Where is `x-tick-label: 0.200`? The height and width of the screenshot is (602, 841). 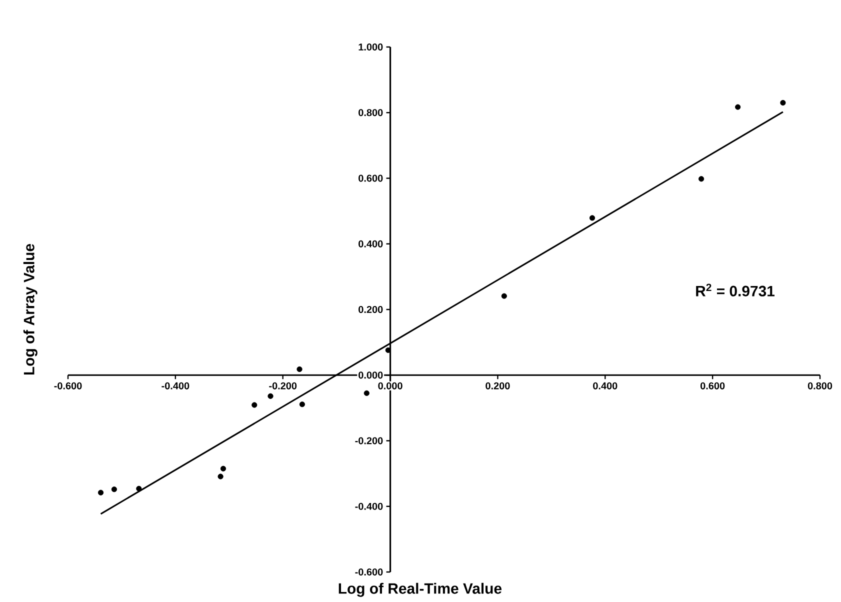 x-tick-label: 0.200 is located at coordinates (498, 386).